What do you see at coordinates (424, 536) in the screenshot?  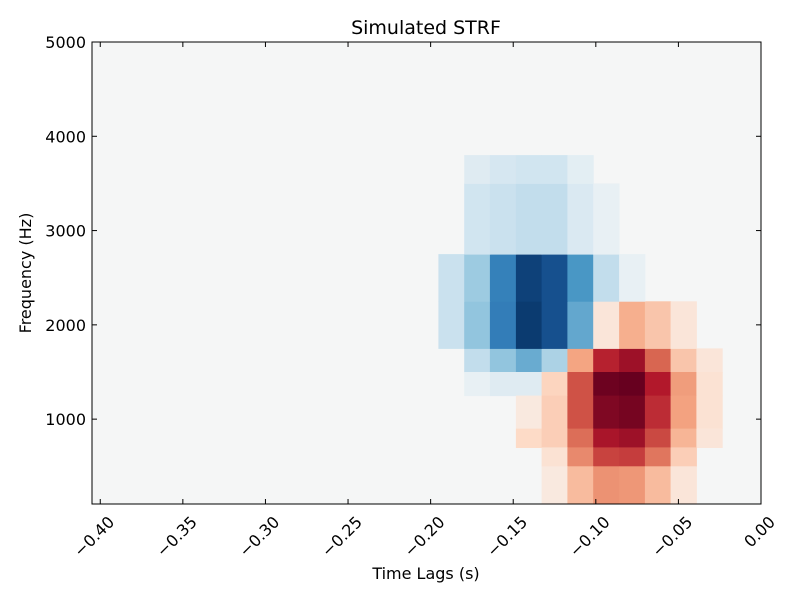 I see `x-tick-label: −0.20` at bounding box center [424, 536].